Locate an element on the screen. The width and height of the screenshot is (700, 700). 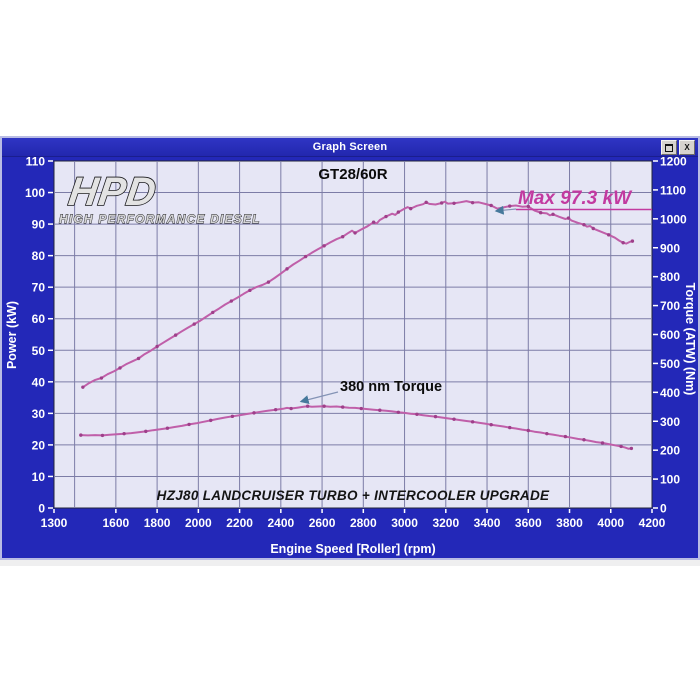
right-tick-label: 1100 is located at coordinates (673, 190).